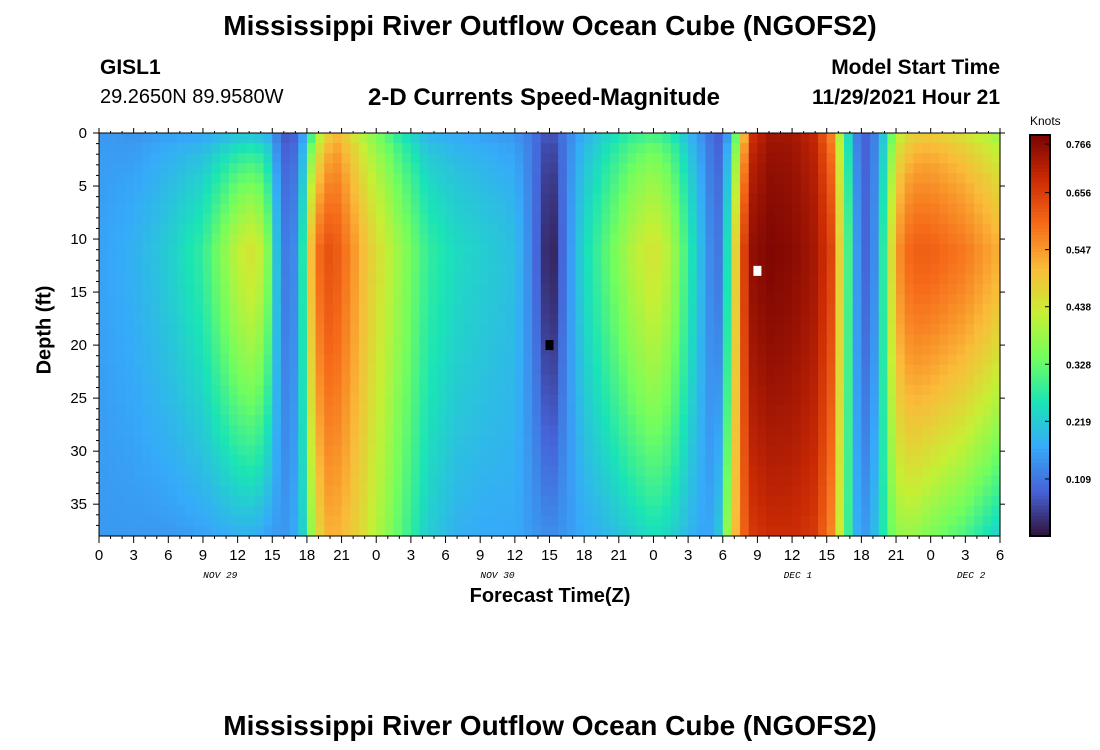  Describe the element at coordinates (78, 345) in the screenshot. I see `y-tick-label: 20` at that location.